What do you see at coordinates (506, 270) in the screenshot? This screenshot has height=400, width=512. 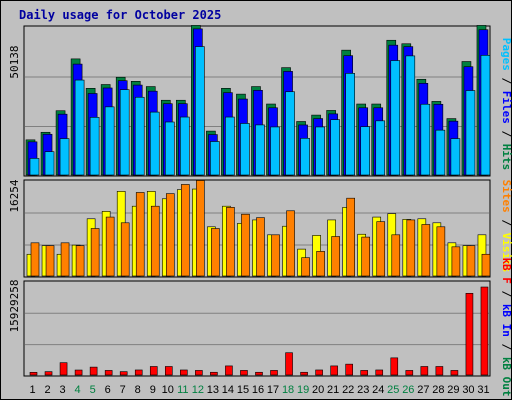 I see `legend-kb-f: kB F` at bounding box center [506, 270].